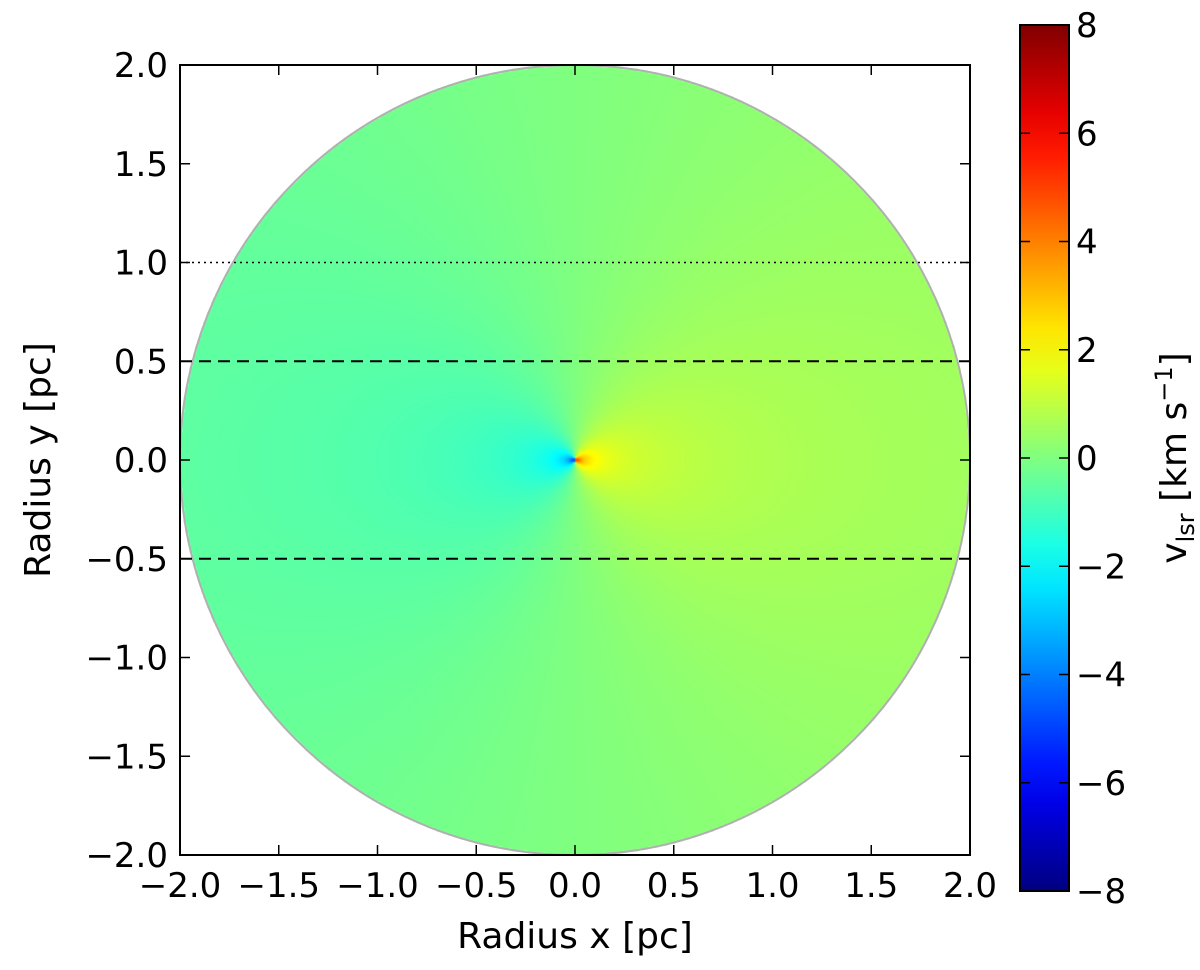 Image resolution: width=1200 pixels, height=970 pixels. I want to click on colorbar-tick-label: −4, so click(1101, 676).